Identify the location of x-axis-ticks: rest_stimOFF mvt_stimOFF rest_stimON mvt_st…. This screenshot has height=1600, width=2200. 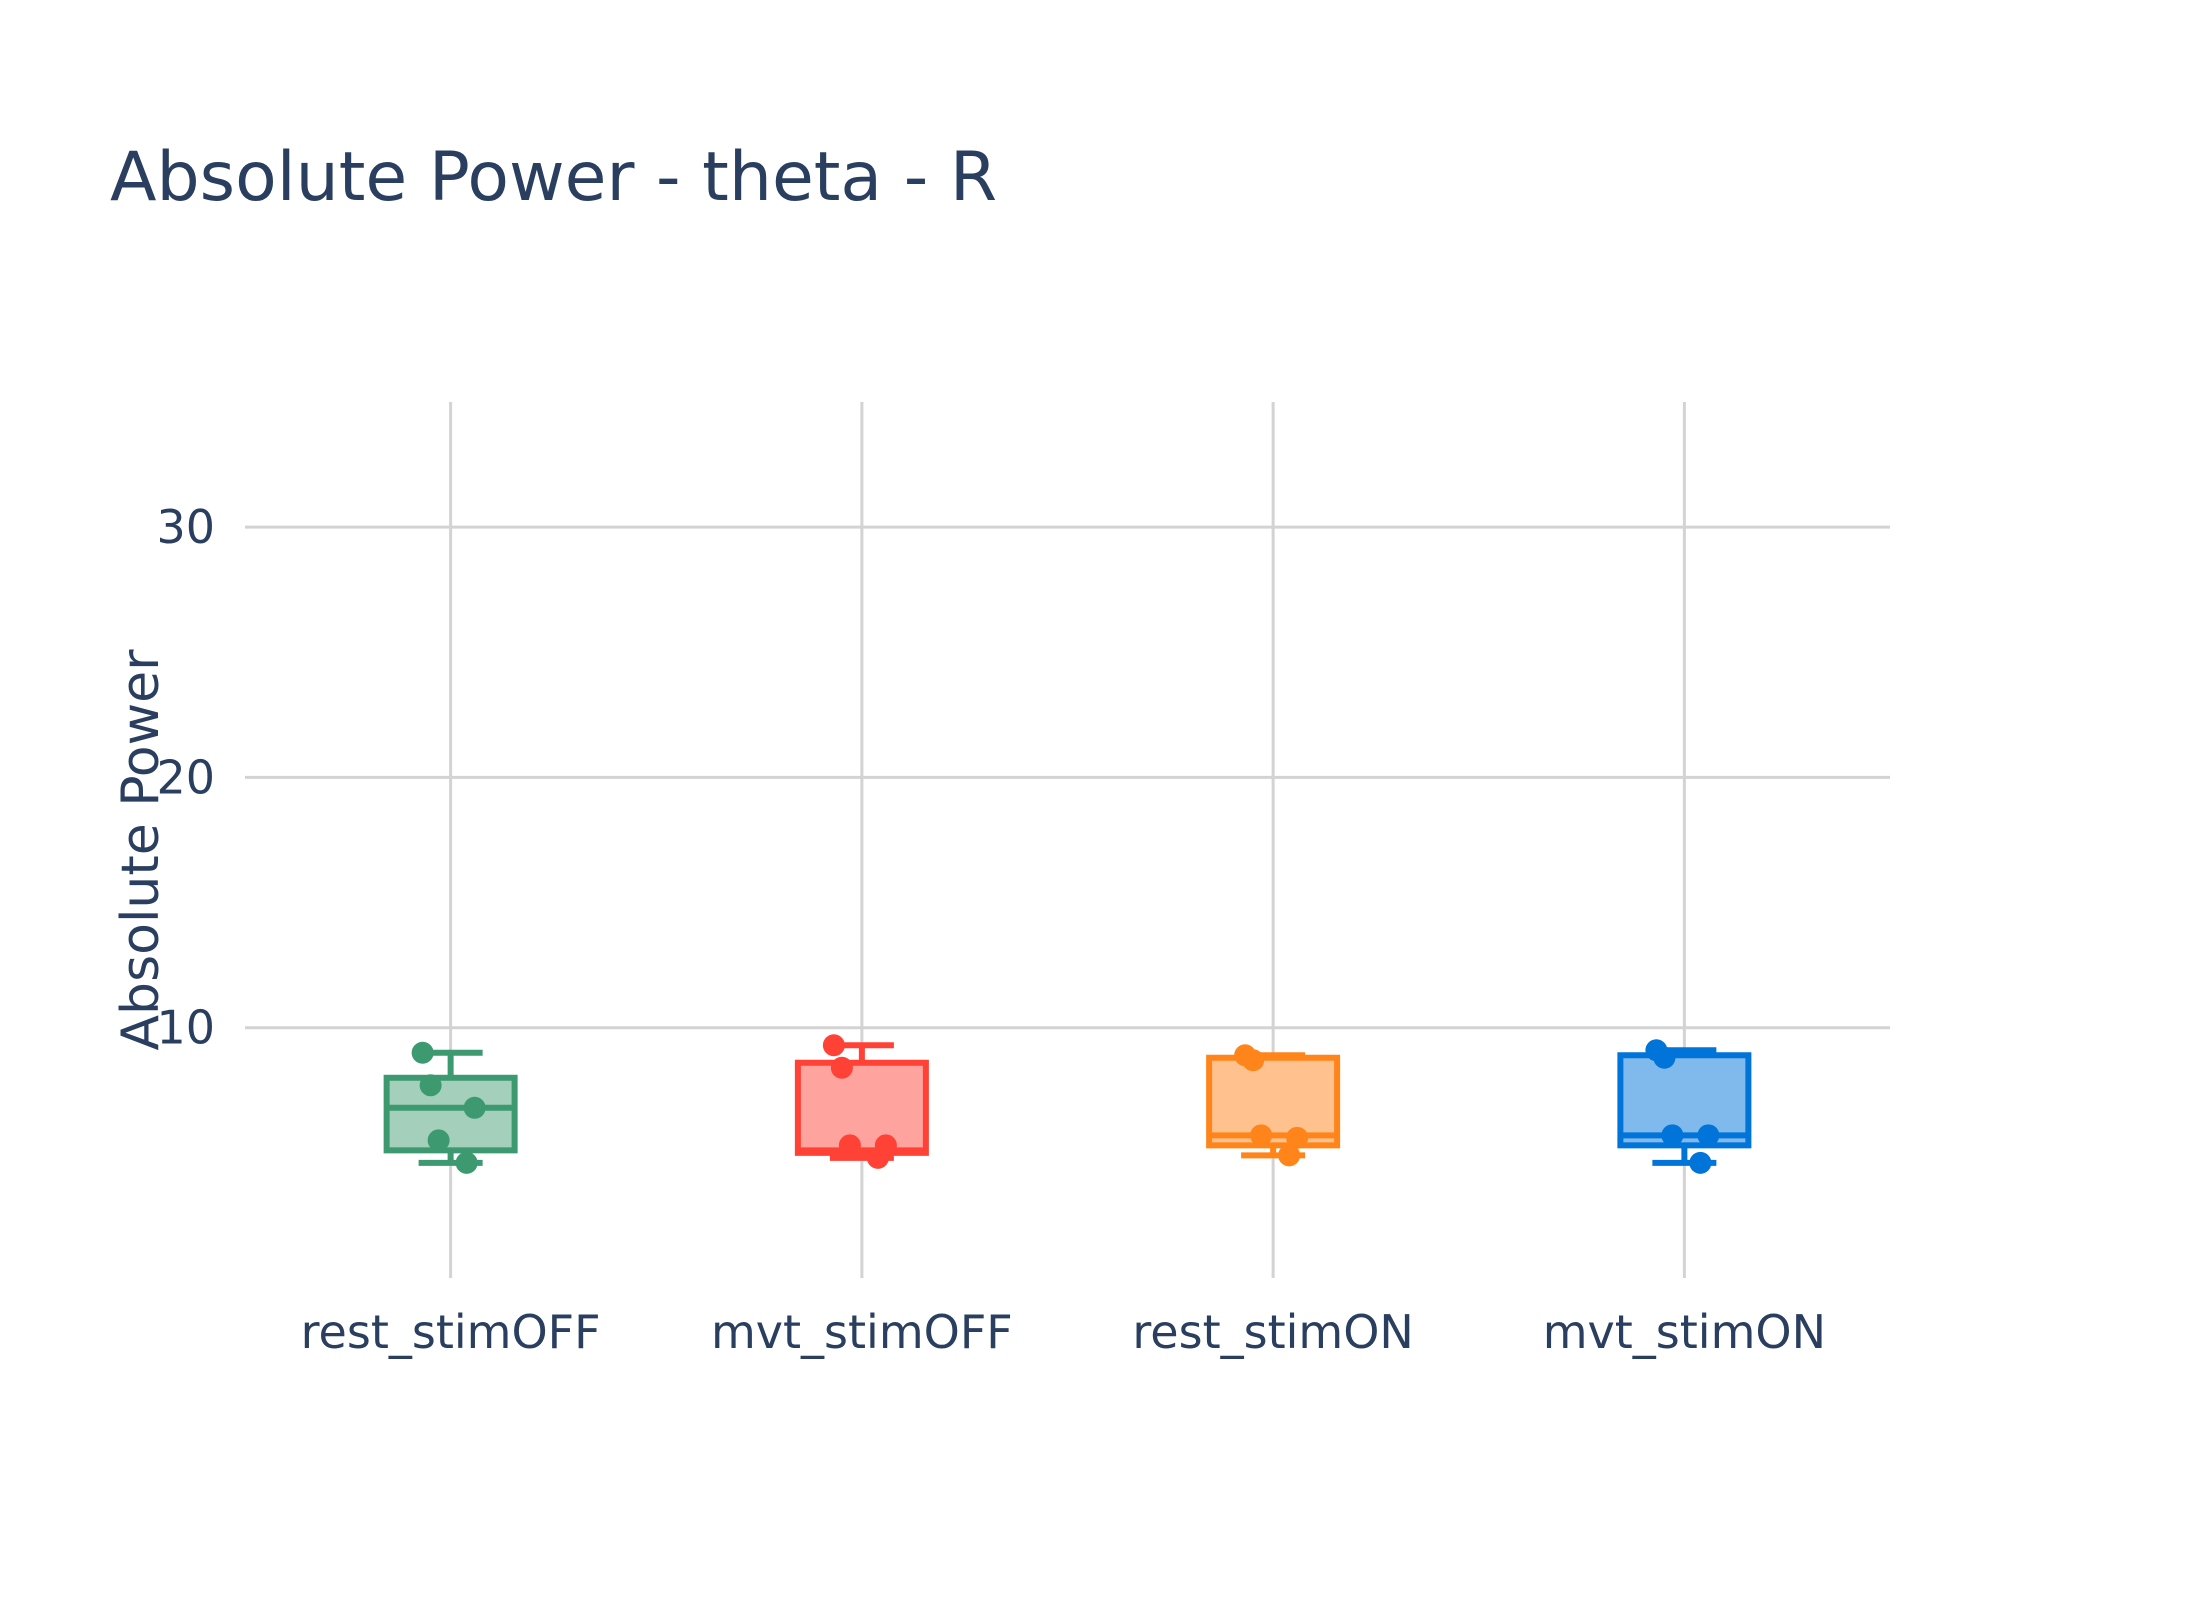
(1063, 1332).